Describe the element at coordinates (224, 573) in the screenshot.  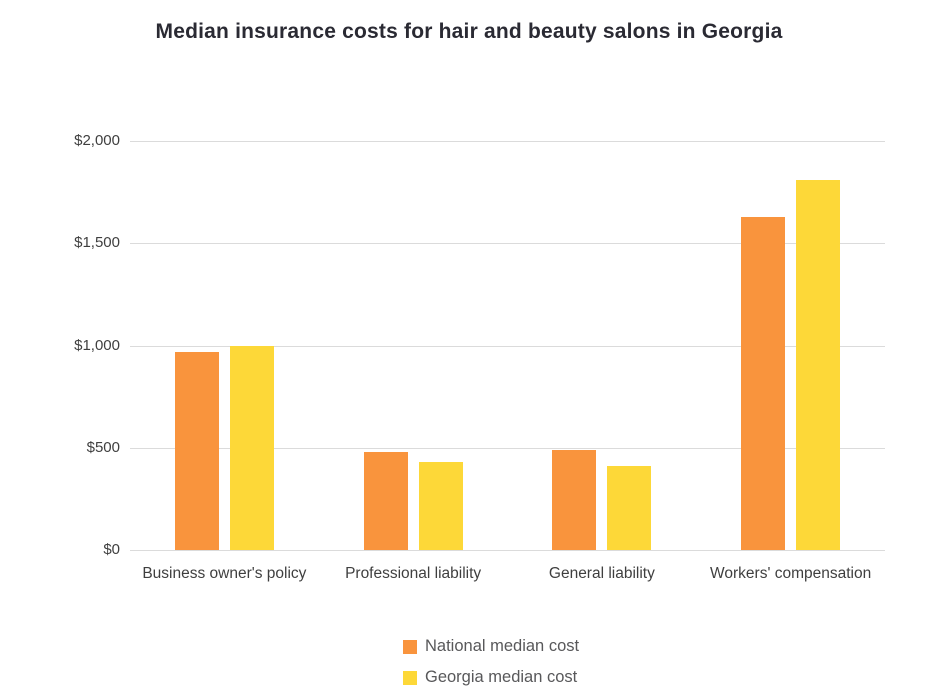
I see `x-axis-category-label: Business owner's policy` at that location.